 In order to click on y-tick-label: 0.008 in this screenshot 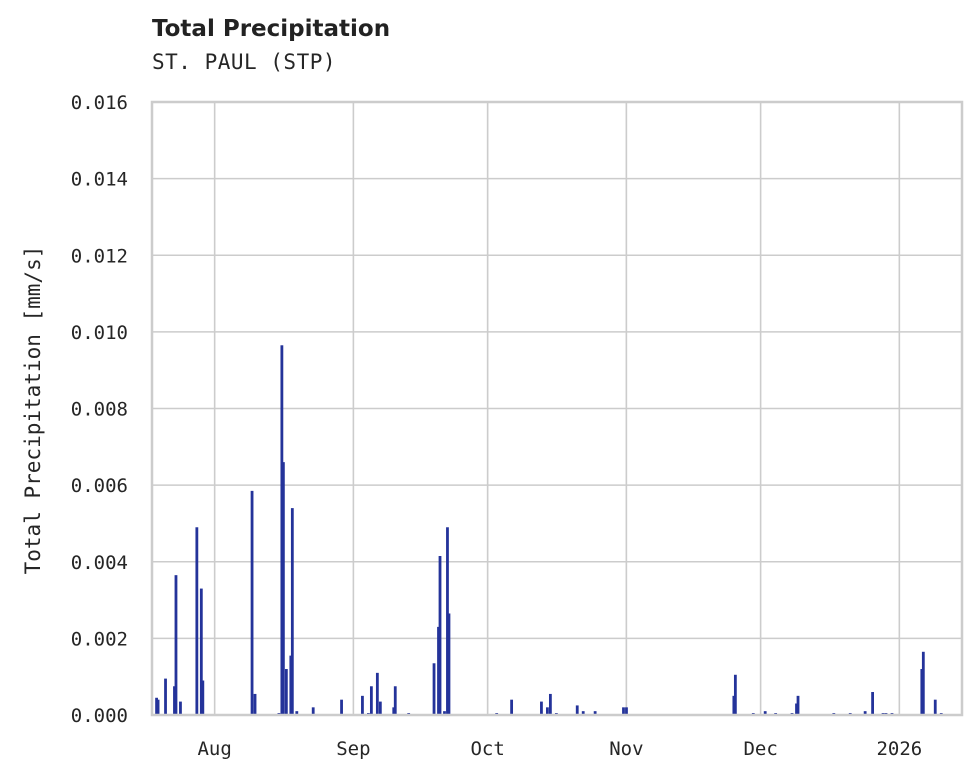, I will do `click(99, 410)`.